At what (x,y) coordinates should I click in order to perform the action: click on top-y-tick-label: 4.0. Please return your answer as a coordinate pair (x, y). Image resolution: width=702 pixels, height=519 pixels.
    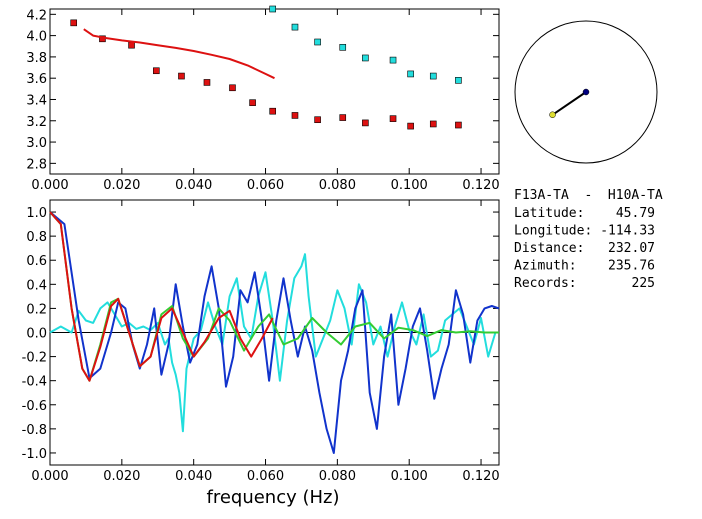
    Looking at the image, I should click on (36, 37).